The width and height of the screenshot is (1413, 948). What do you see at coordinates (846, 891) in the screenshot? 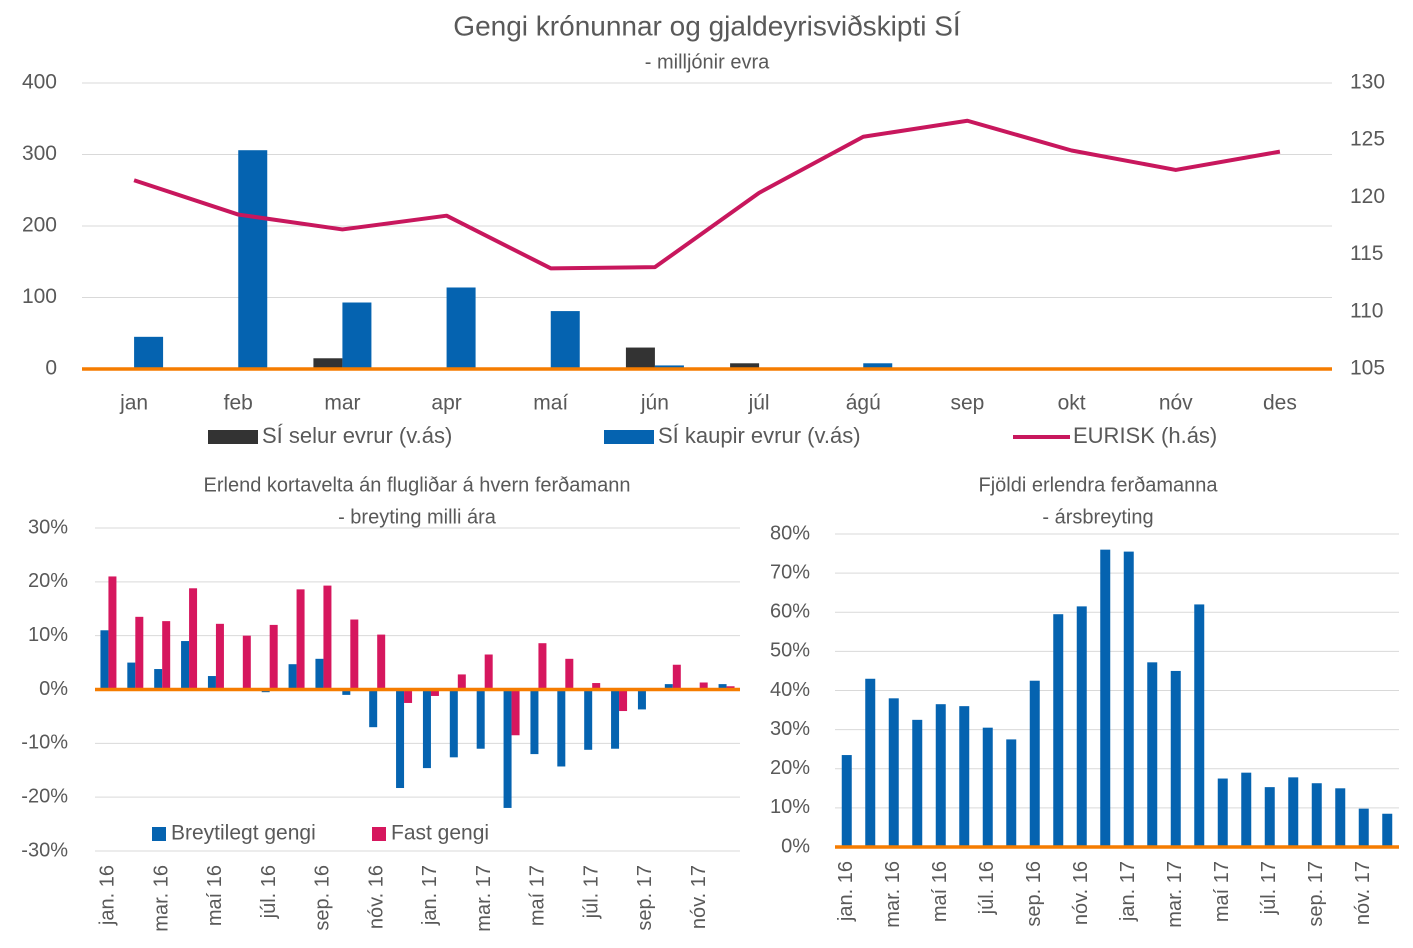
I see `x-tick-label: jan. 16` at bounding box center [846, 891].